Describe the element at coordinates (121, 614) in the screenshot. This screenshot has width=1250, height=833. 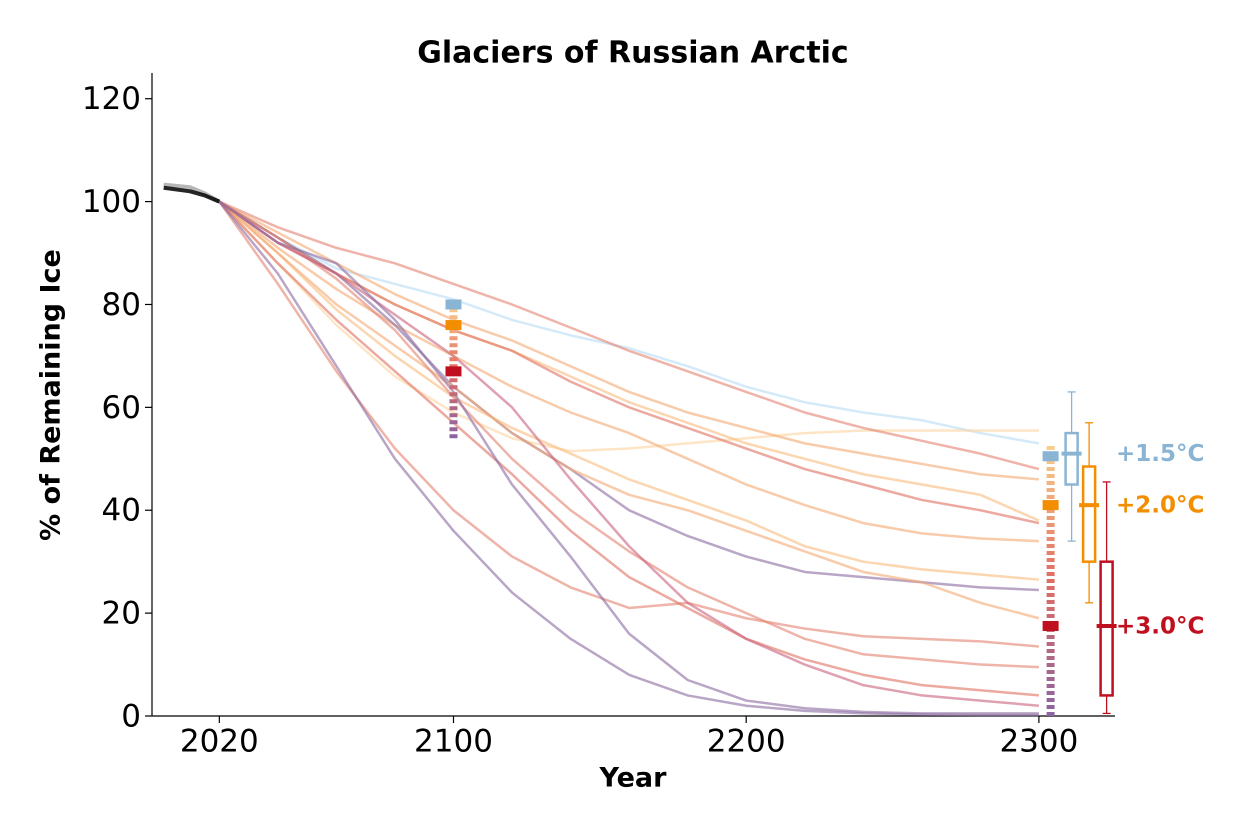
I see `y-tick-label: 20` at that location.